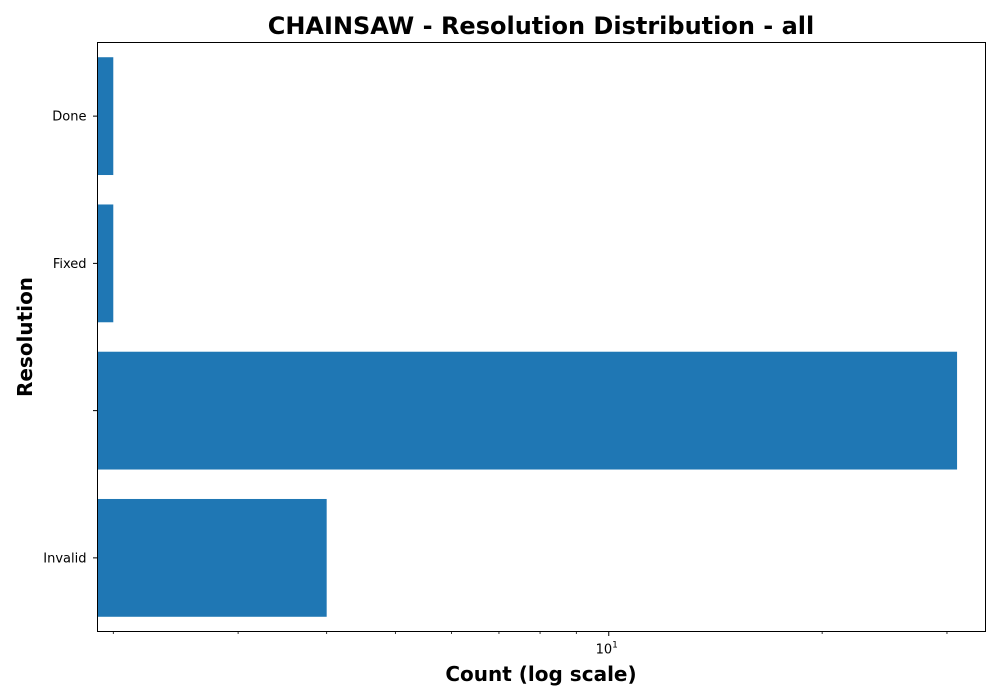  I want to click on y-ticks-group: Done Fixed Invalid, so click(70, 338).